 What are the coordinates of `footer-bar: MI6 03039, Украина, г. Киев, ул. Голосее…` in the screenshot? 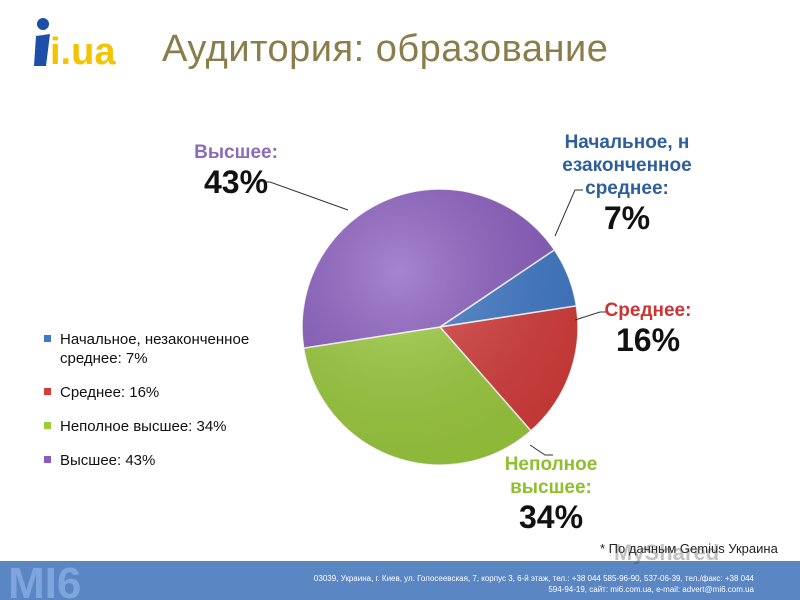 It's located at (400, 580).